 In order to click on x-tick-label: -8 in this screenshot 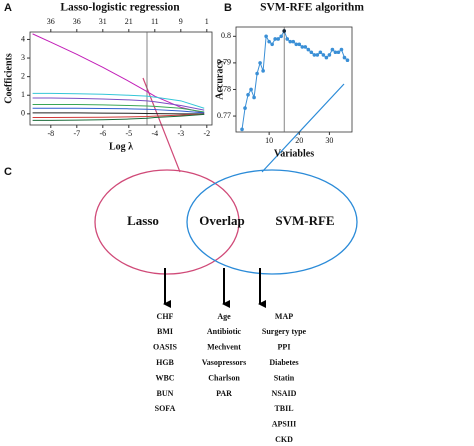, I will do `click(50, 133)`.